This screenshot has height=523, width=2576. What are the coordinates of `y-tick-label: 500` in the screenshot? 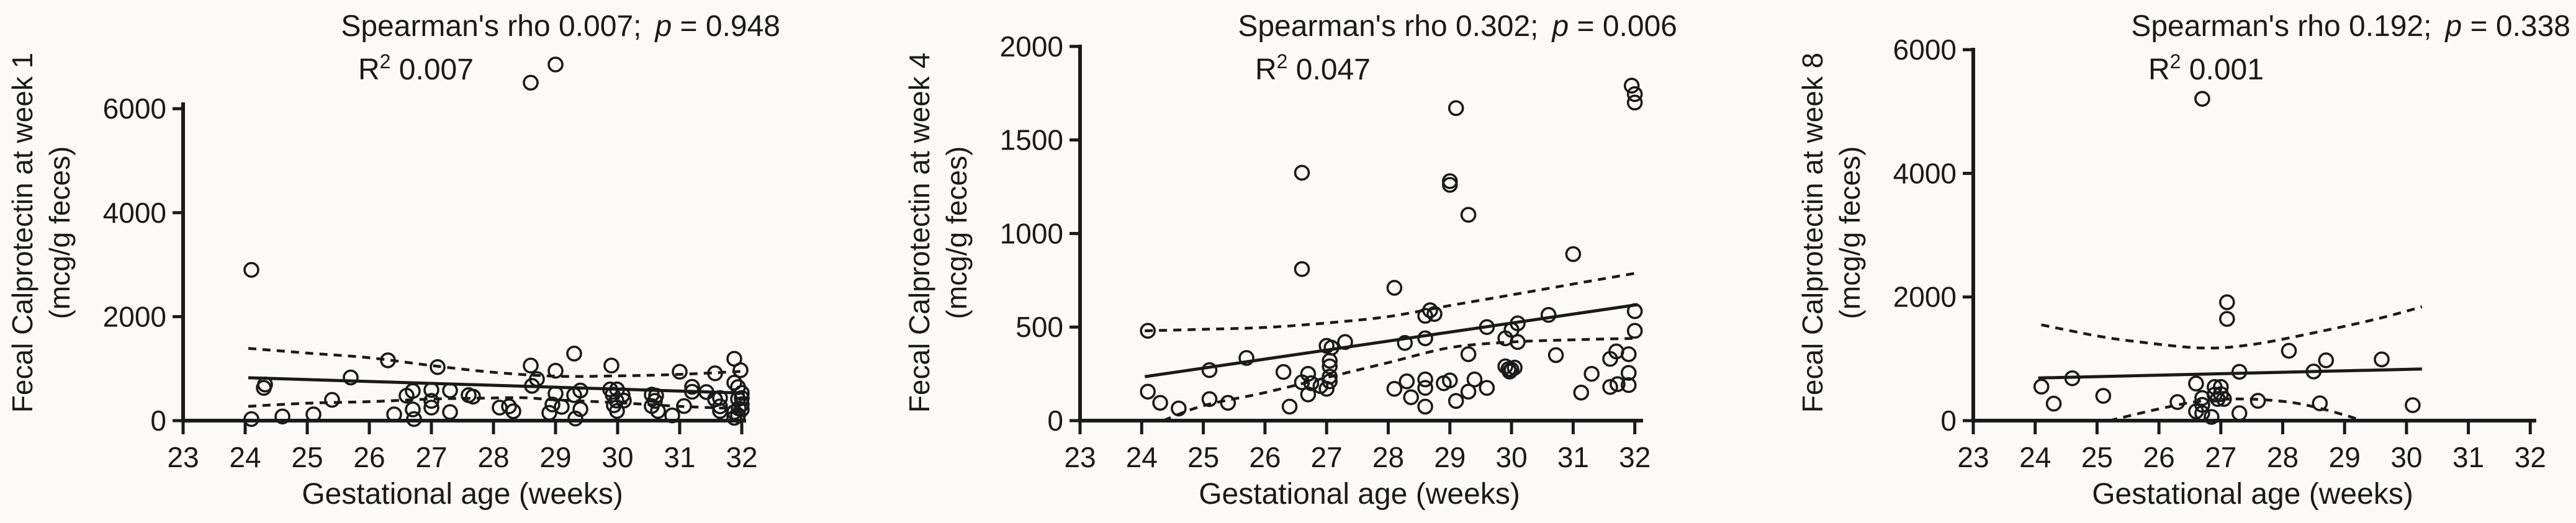 It's located at (1039, 327).